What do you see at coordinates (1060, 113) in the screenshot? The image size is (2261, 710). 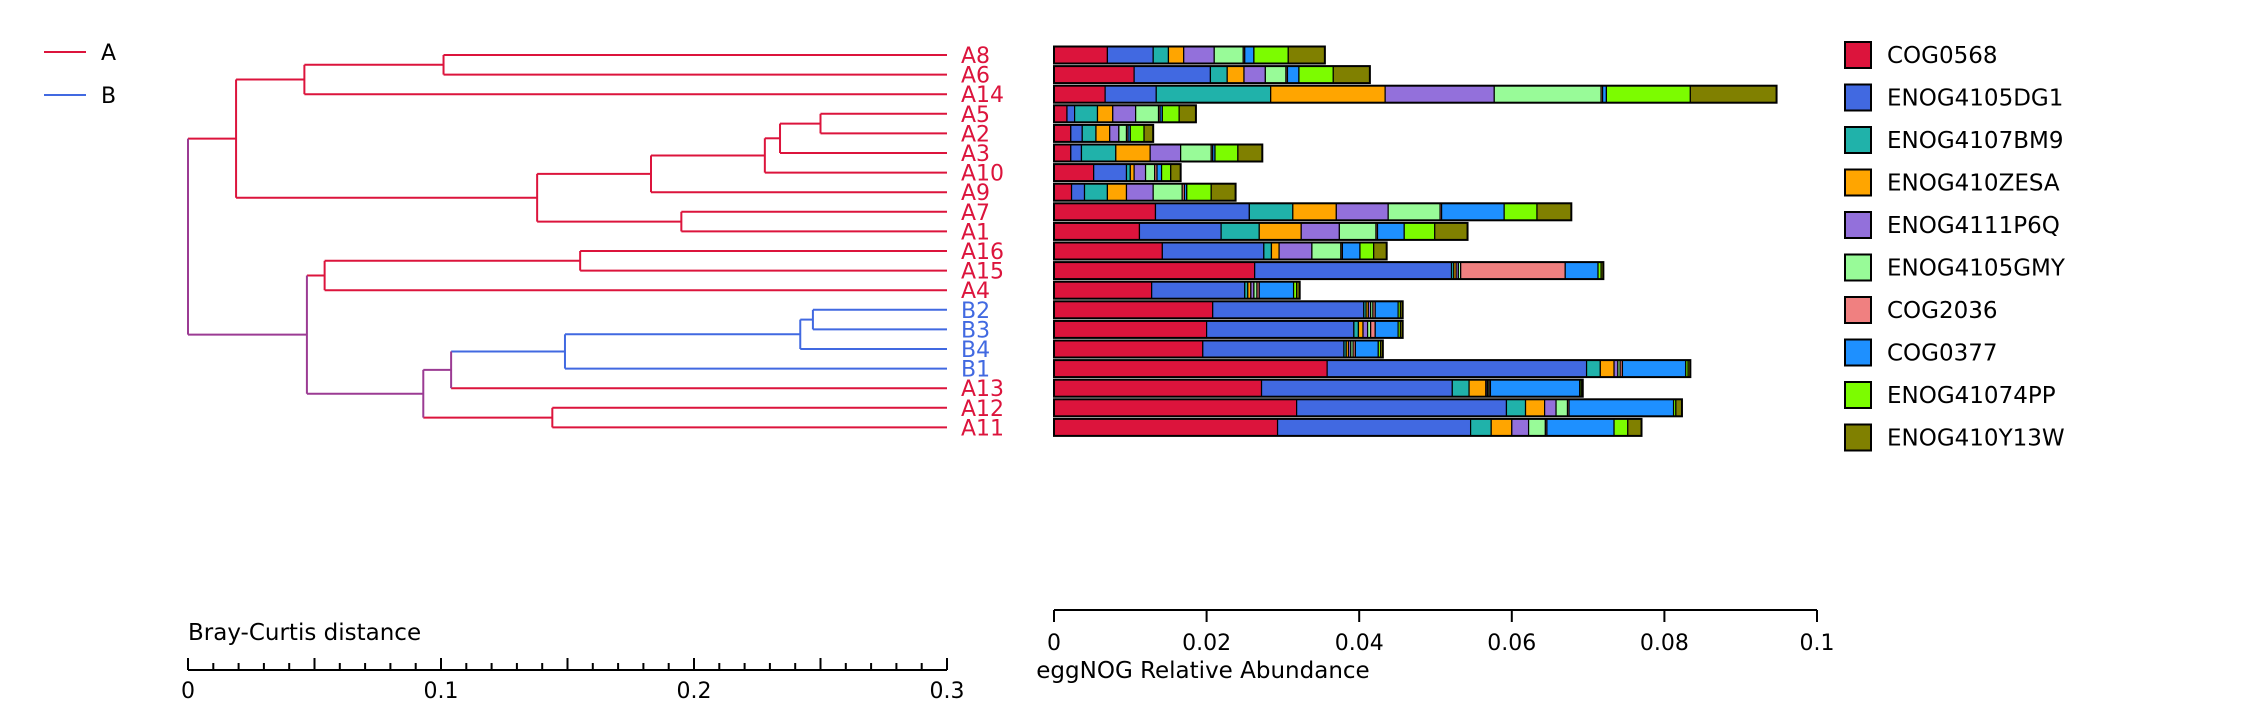 I see `bar-segment-a5-cog0568` at bounding box center [1060, 113].